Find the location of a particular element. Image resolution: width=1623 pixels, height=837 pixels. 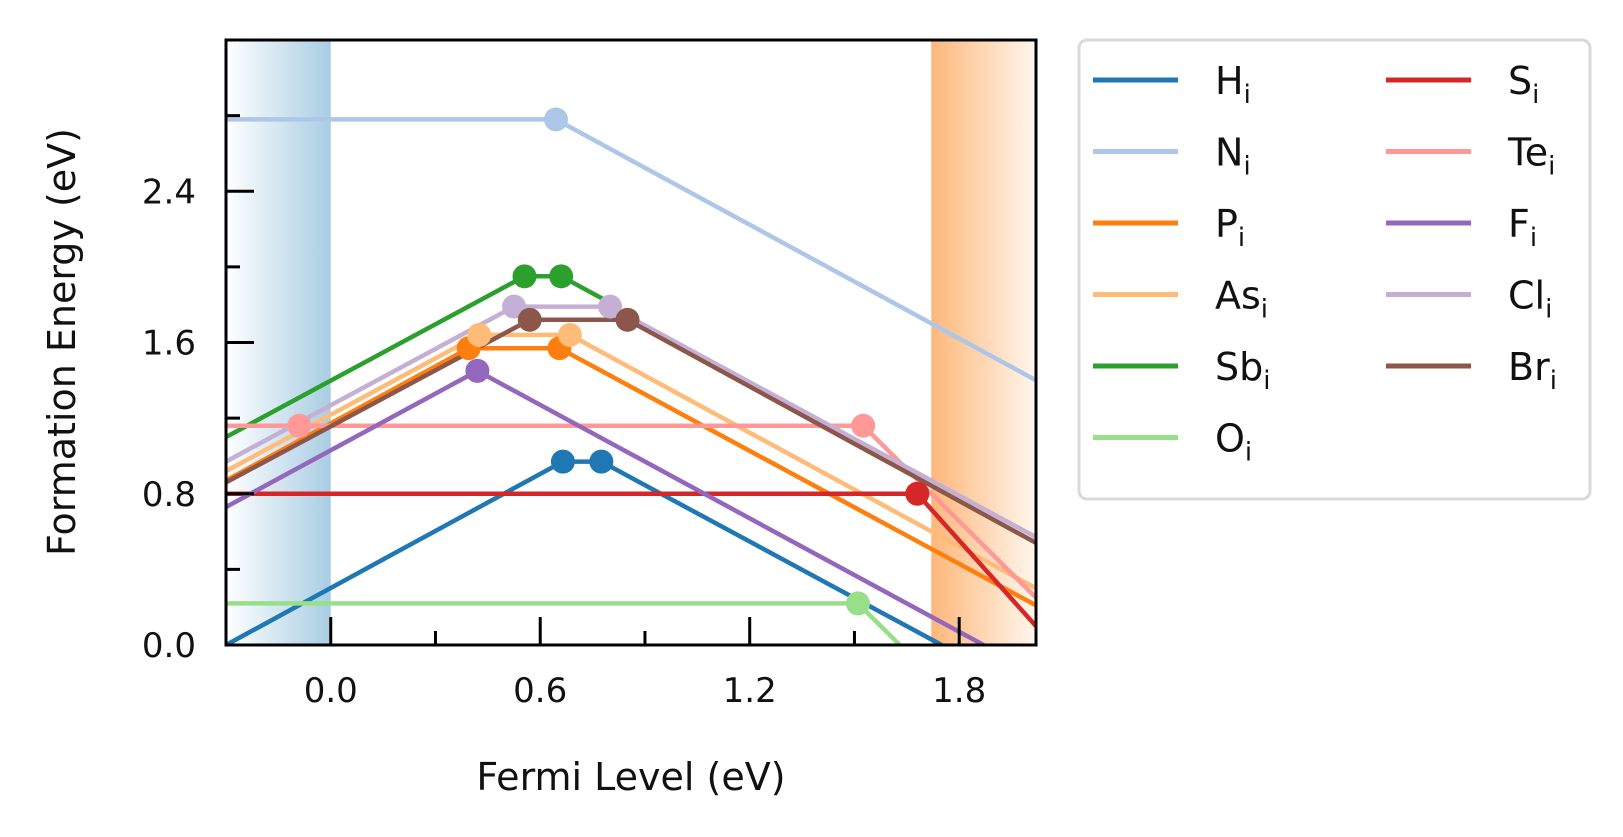

conduction-band-region is located at coordinates (983, 342).